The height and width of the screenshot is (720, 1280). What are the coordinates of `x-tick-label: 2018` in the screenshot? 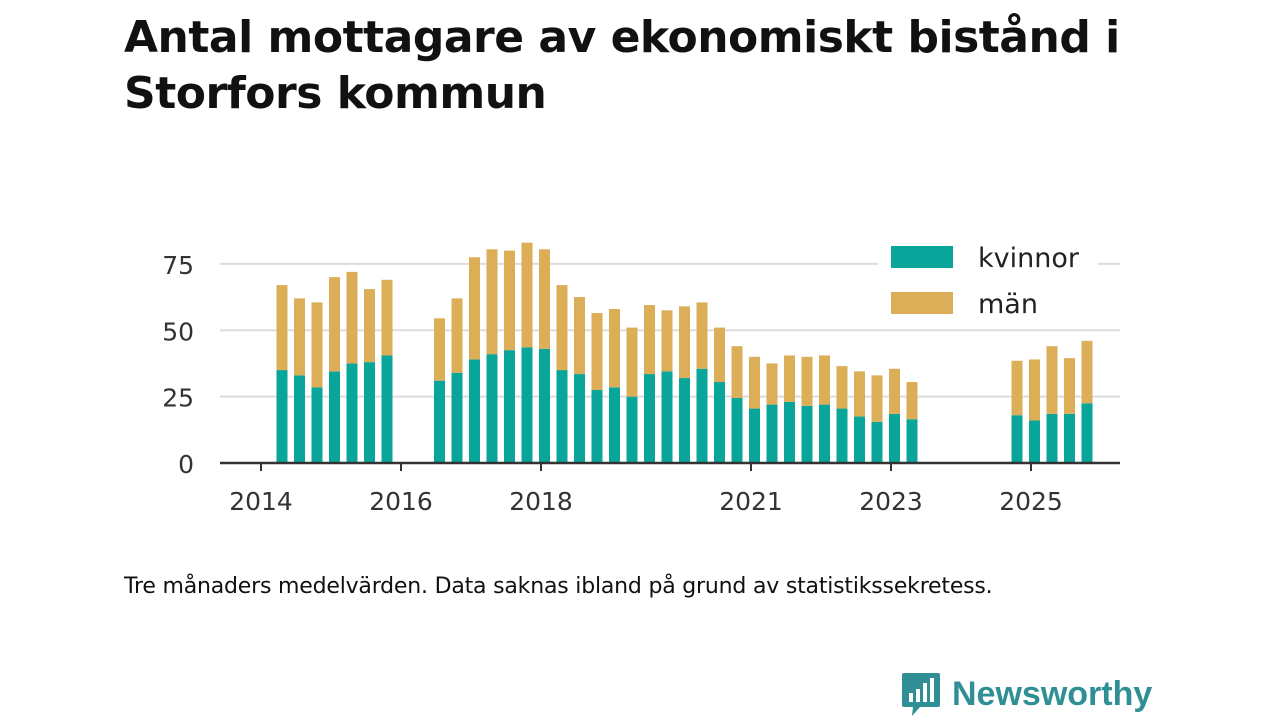 It's located at (541, 501).